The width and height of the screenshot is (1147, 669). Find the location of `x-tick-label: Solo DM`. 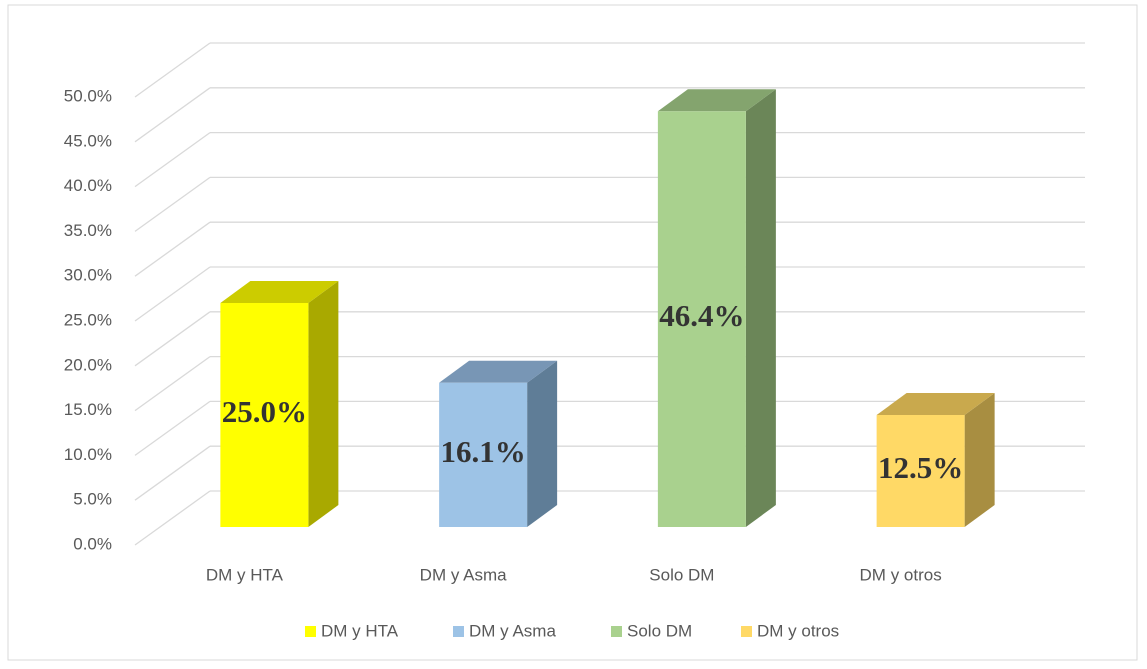

x-tick-label: Solo DM is located at coordinates (681, 574).